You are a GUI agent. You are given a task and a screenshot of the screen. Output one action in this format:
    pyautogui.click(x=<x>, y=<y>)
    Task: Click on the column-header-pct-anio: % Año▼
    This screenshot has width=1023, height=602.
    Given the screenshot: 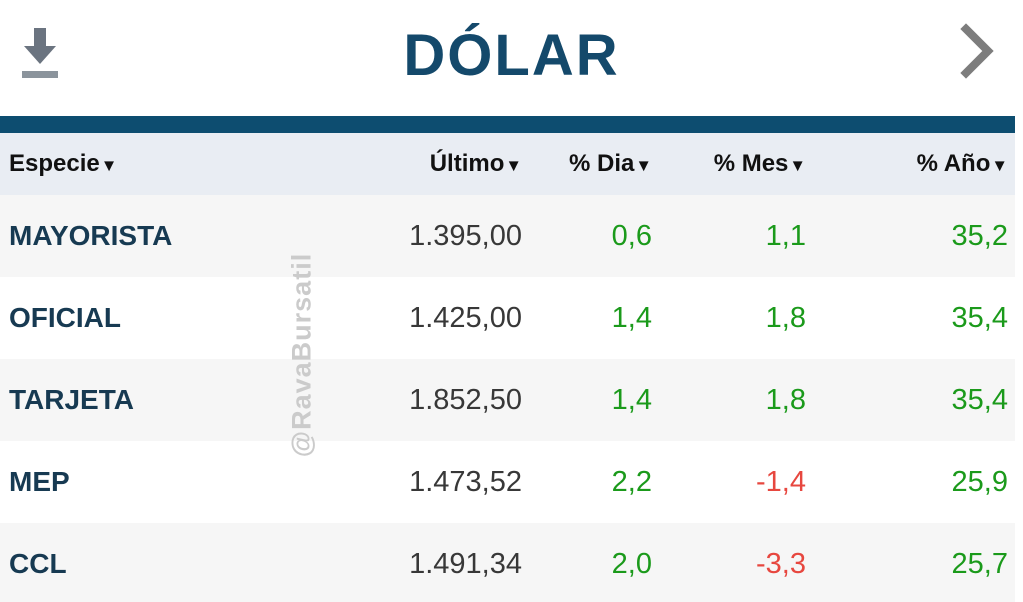 What is the action you would take?
    pyautogui.click(x=913, y=164)
    